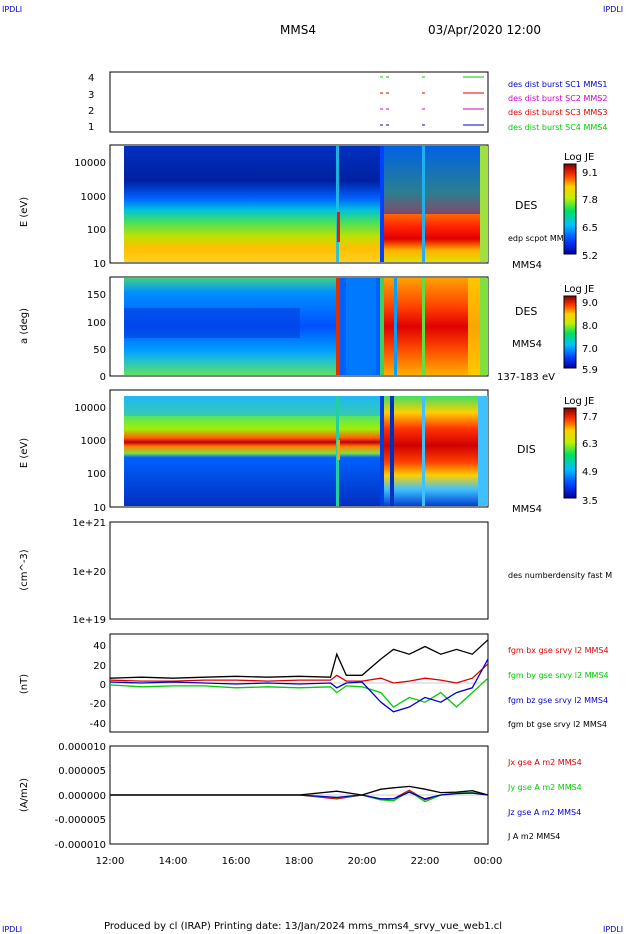 The width and height of the screenshot is (630, 934). I want to click on dis-energy-cbar-tick-3: 4.9, so click(590, 472).